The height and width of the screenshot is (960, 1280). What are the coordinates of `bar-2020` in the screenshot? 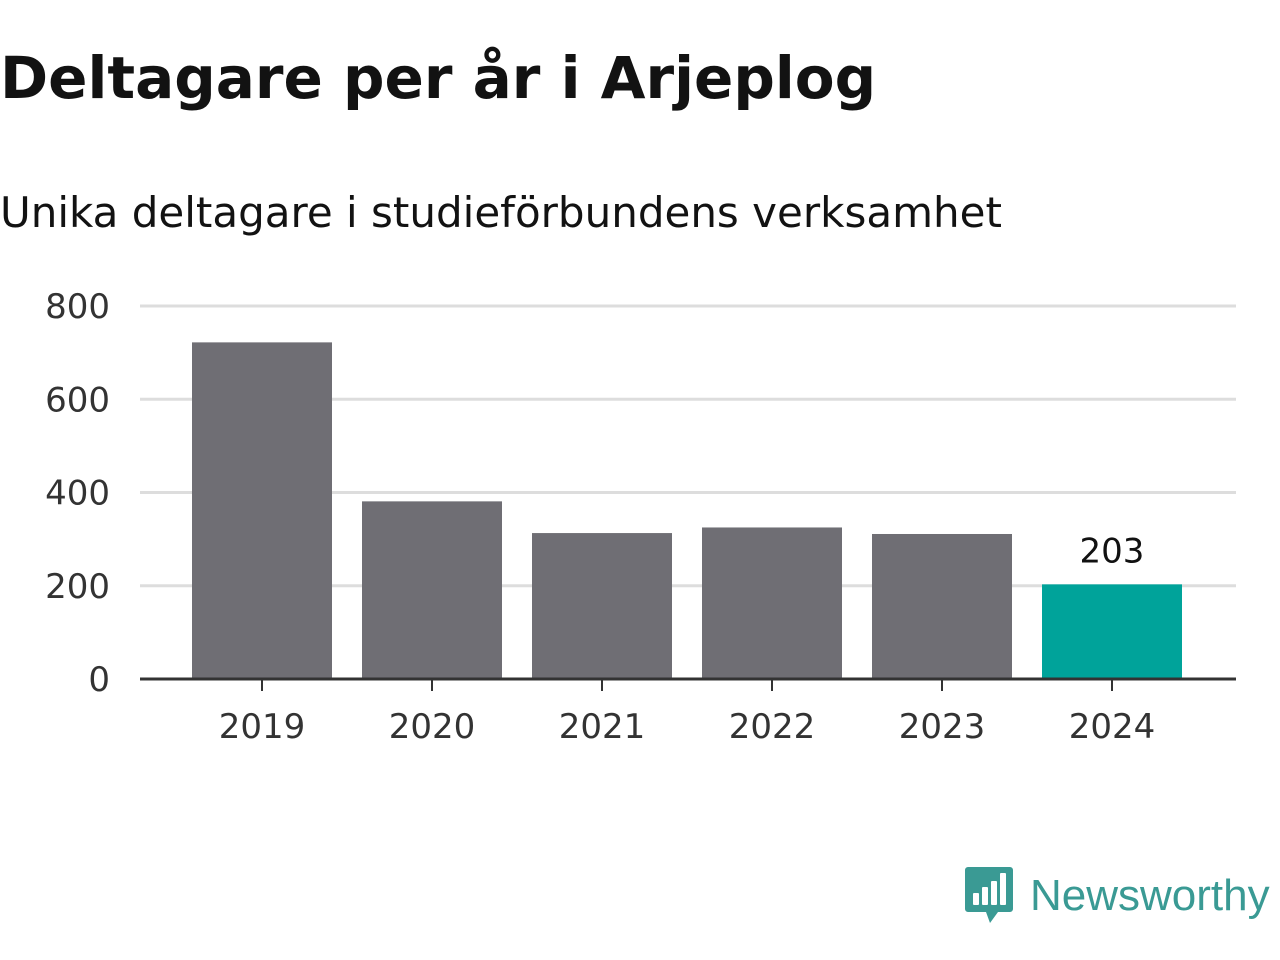 It's located at (432, 590).